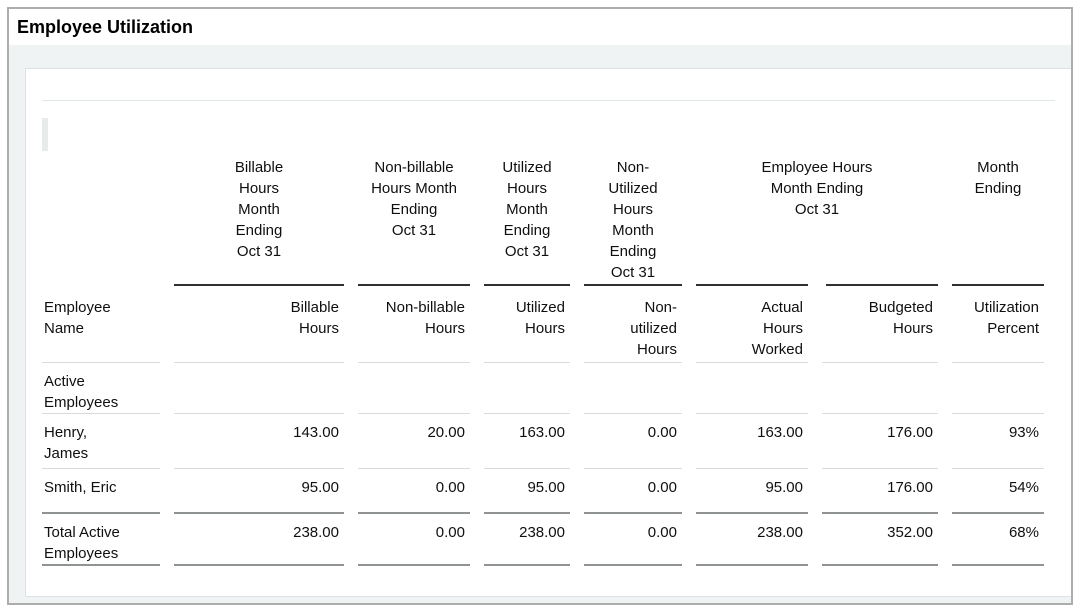 This screenshot has width=1084, height=616. Describe the element at coordinates (259, 209) in the screenshot. I see `group-header-label: Billable Hours Month Ending Oct 31` at that location.